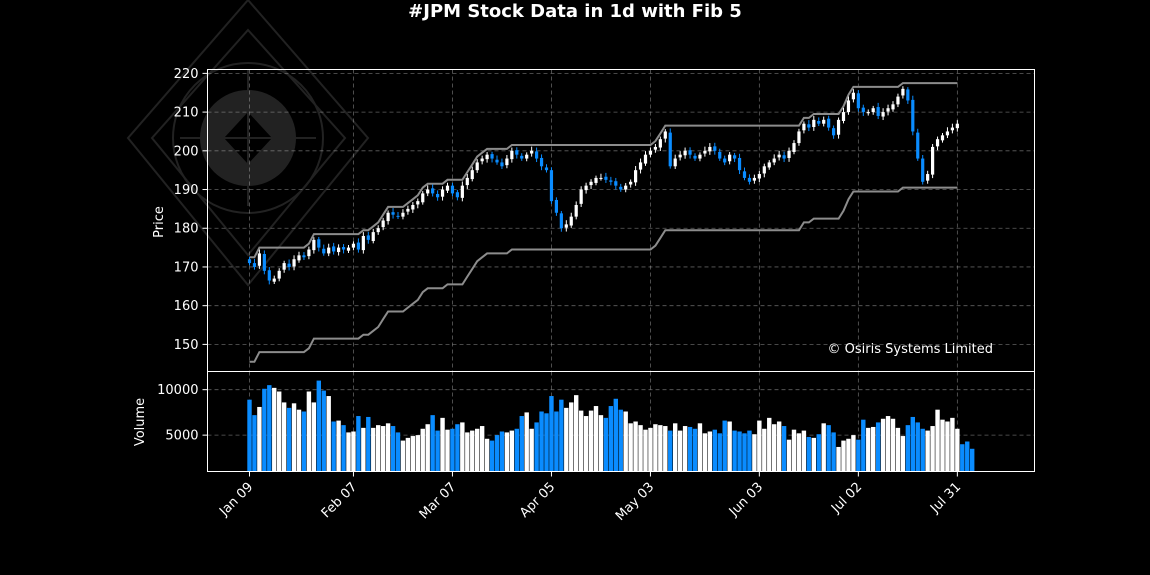 Image resolution: width=1150 pixels, height=575 pixels. Describe the element at coordinates (746, 500) in the screenshot. I see `x-tick-label: Jun 03` at that location.